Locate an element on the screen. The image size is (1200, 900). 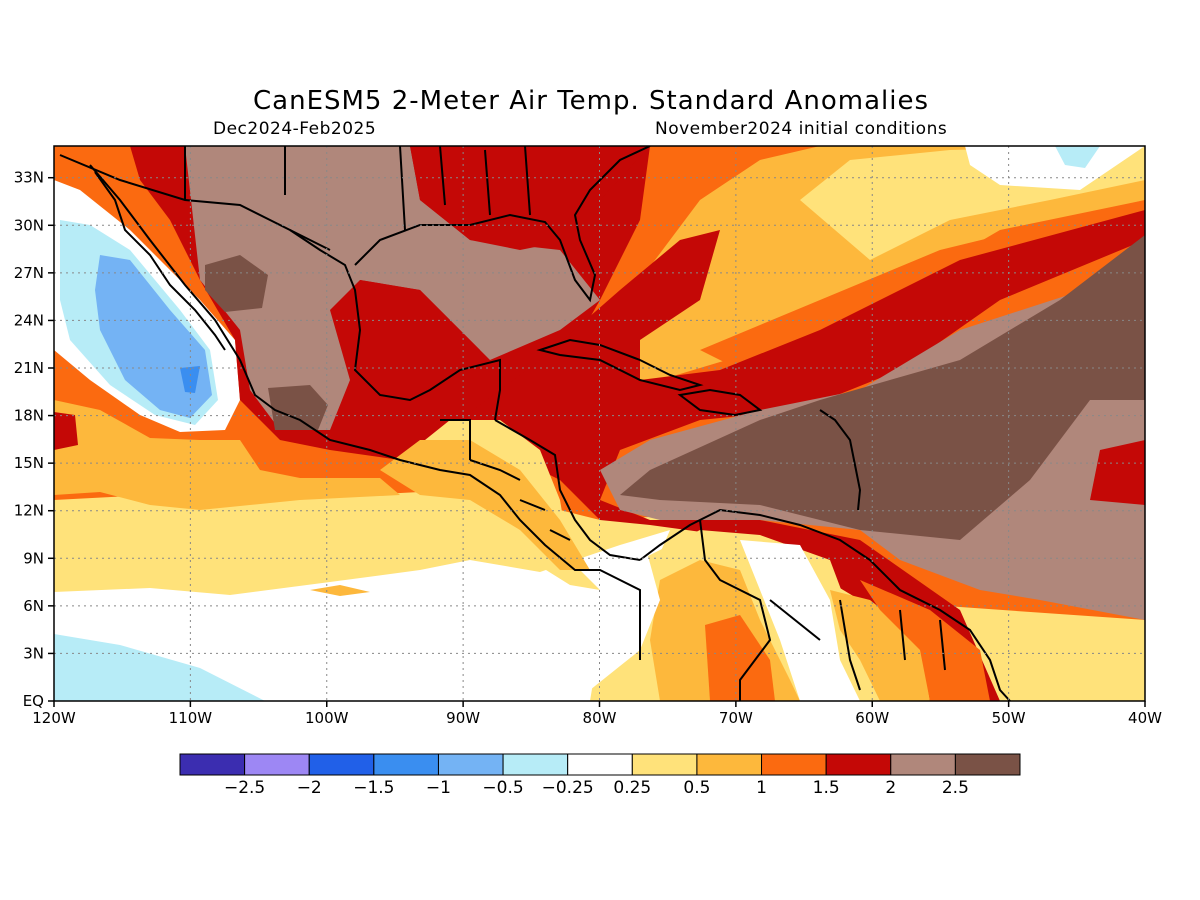
lat-tick-label: 15N is located at coordinates (29, 463).